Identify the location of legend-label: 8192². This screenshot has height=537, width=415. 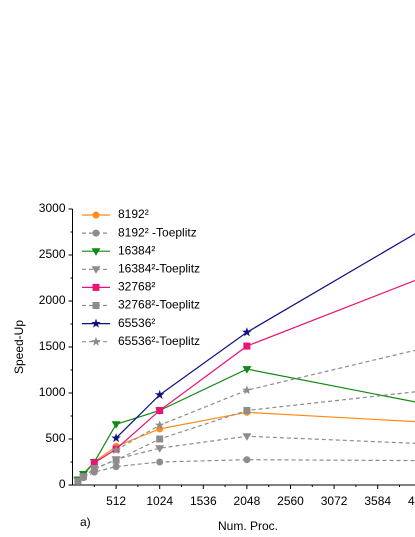
(133, 214).